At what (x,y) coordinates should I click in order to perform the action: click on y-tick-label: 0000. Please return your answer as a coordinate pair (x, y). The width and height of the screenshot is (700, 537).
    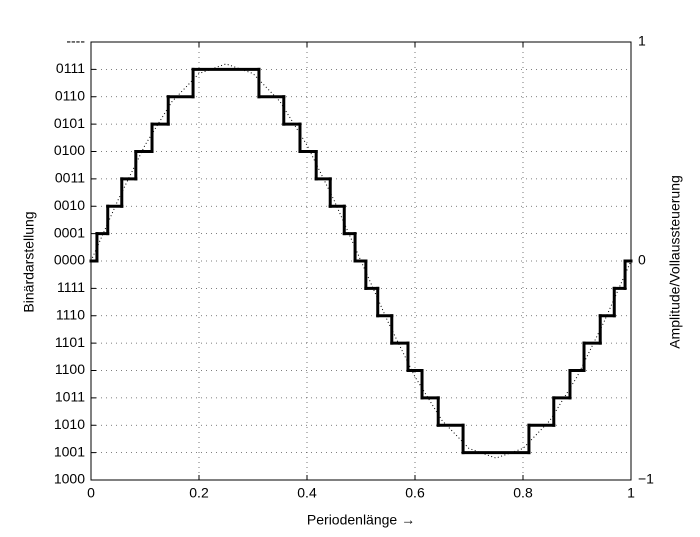
    Looking at the image, I should click on (69, 260).